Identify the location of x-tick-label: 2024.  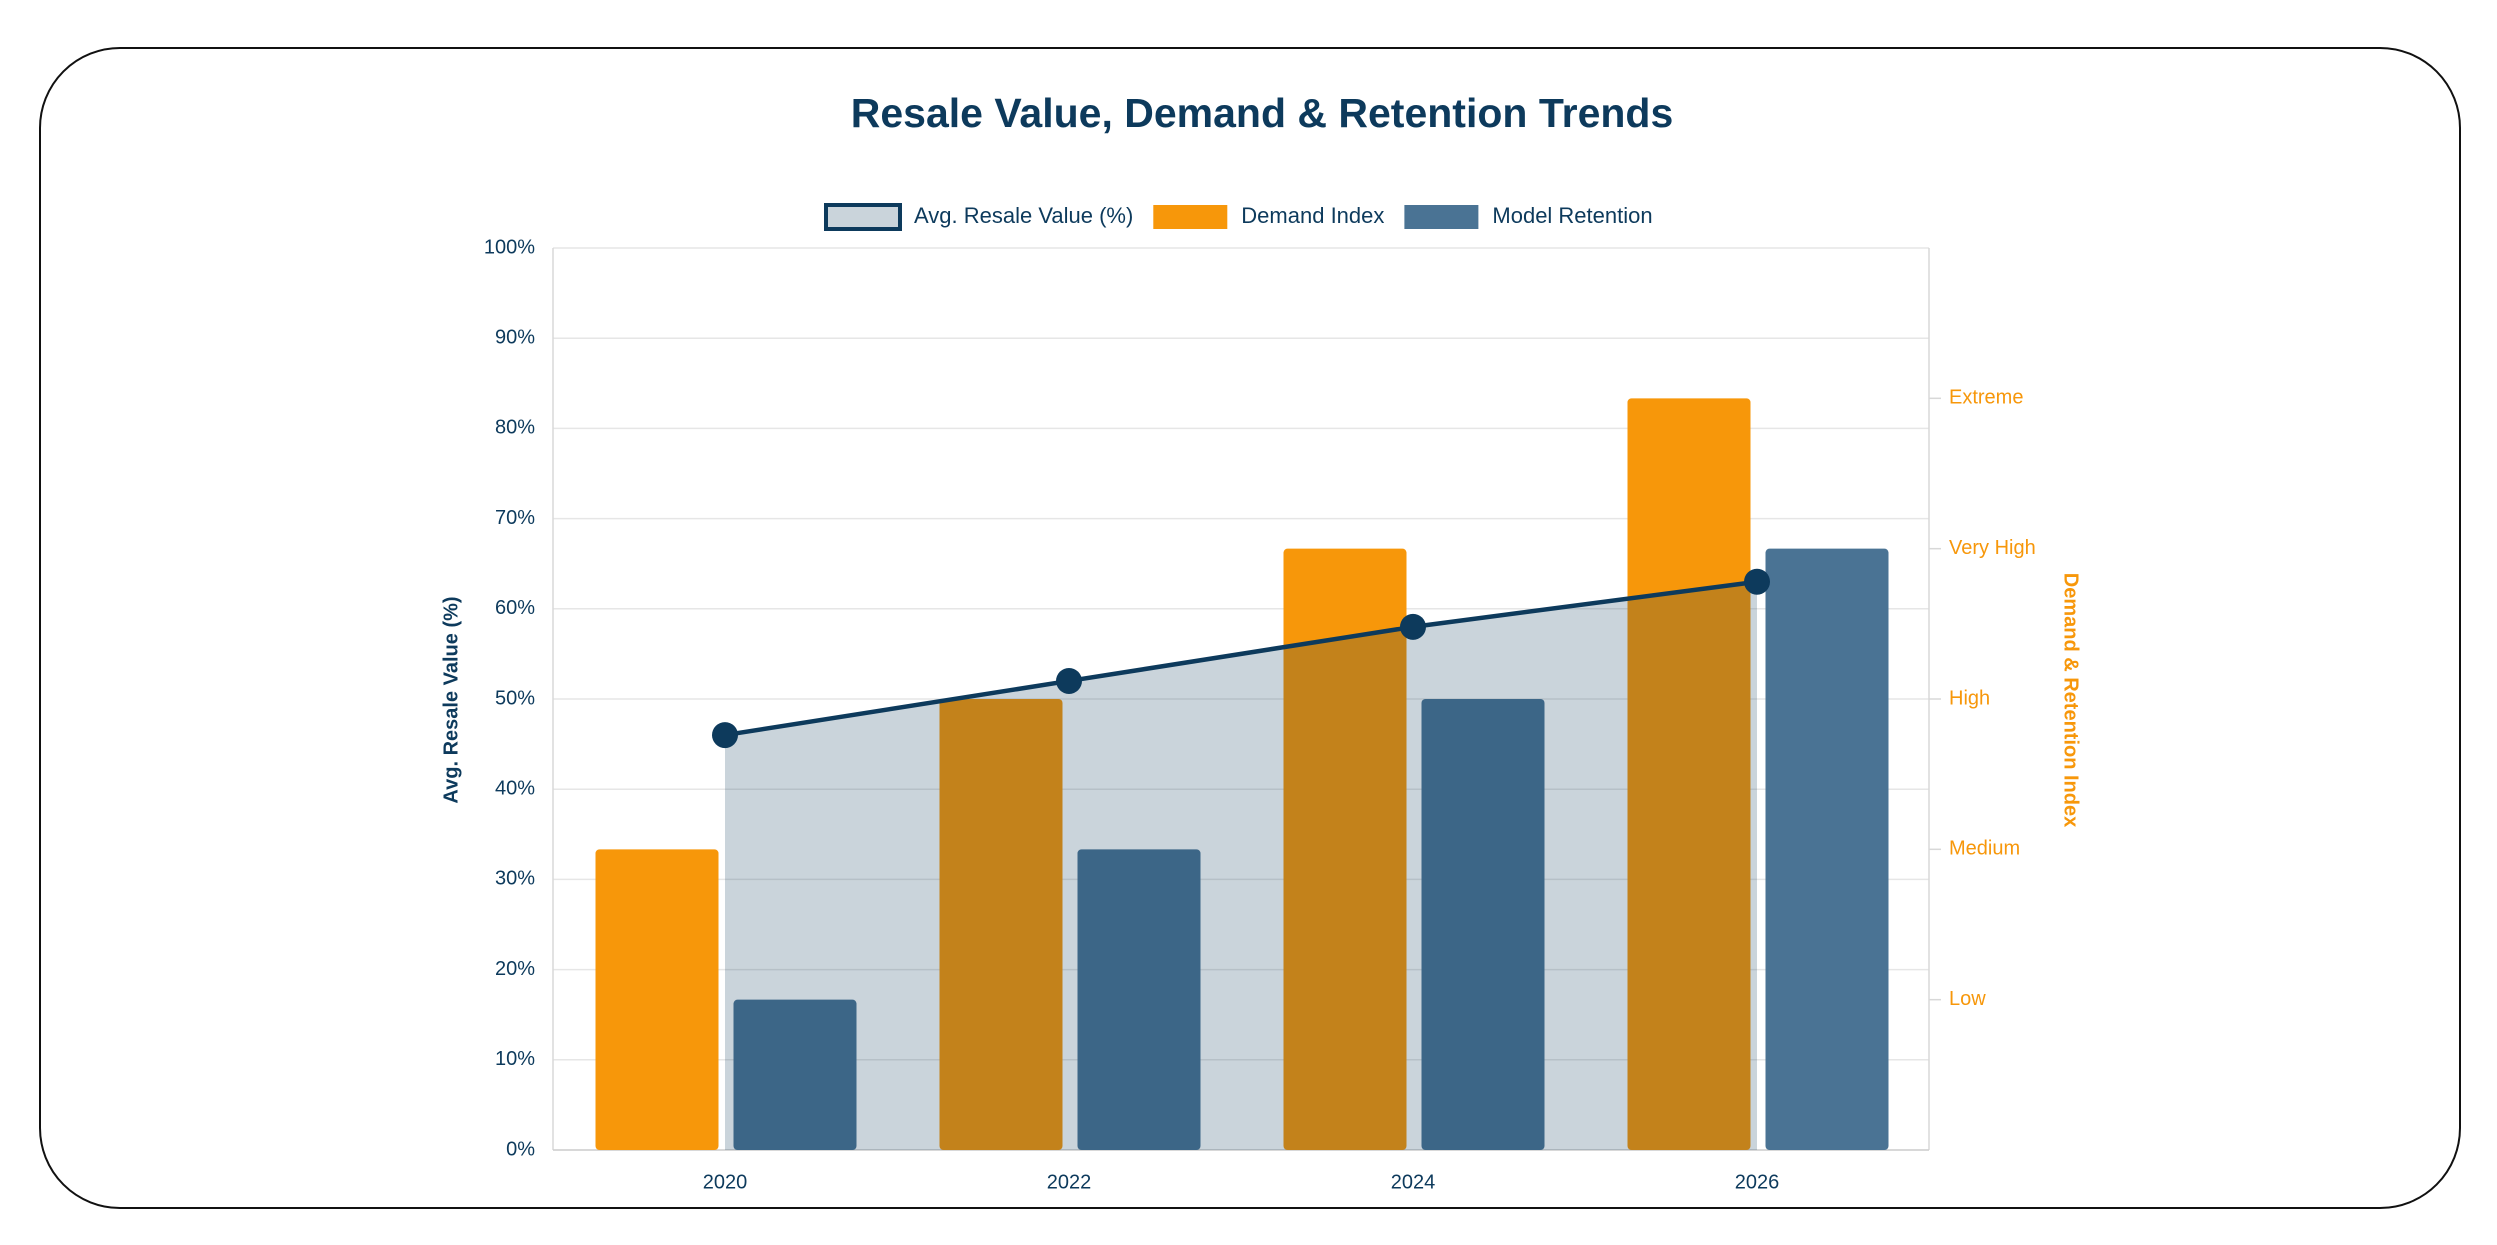
(1413, 1182).